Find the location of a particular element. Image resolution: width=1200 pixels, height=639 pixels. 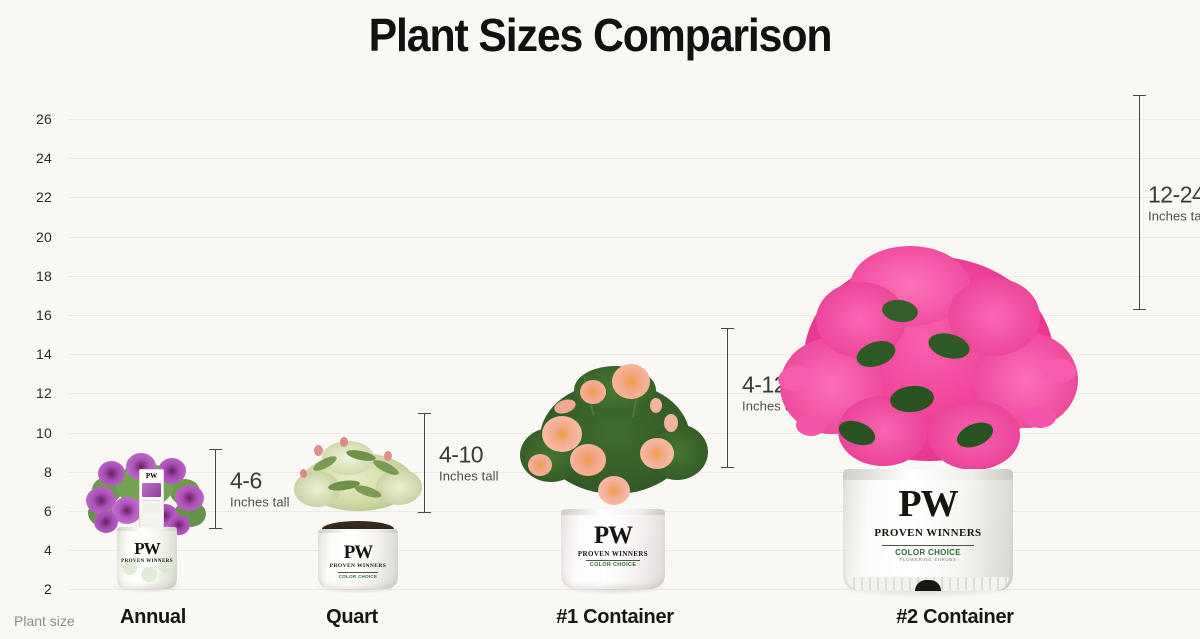

pot-annual: PW PROVEN WINNERS is located at coordinates (147, 558).